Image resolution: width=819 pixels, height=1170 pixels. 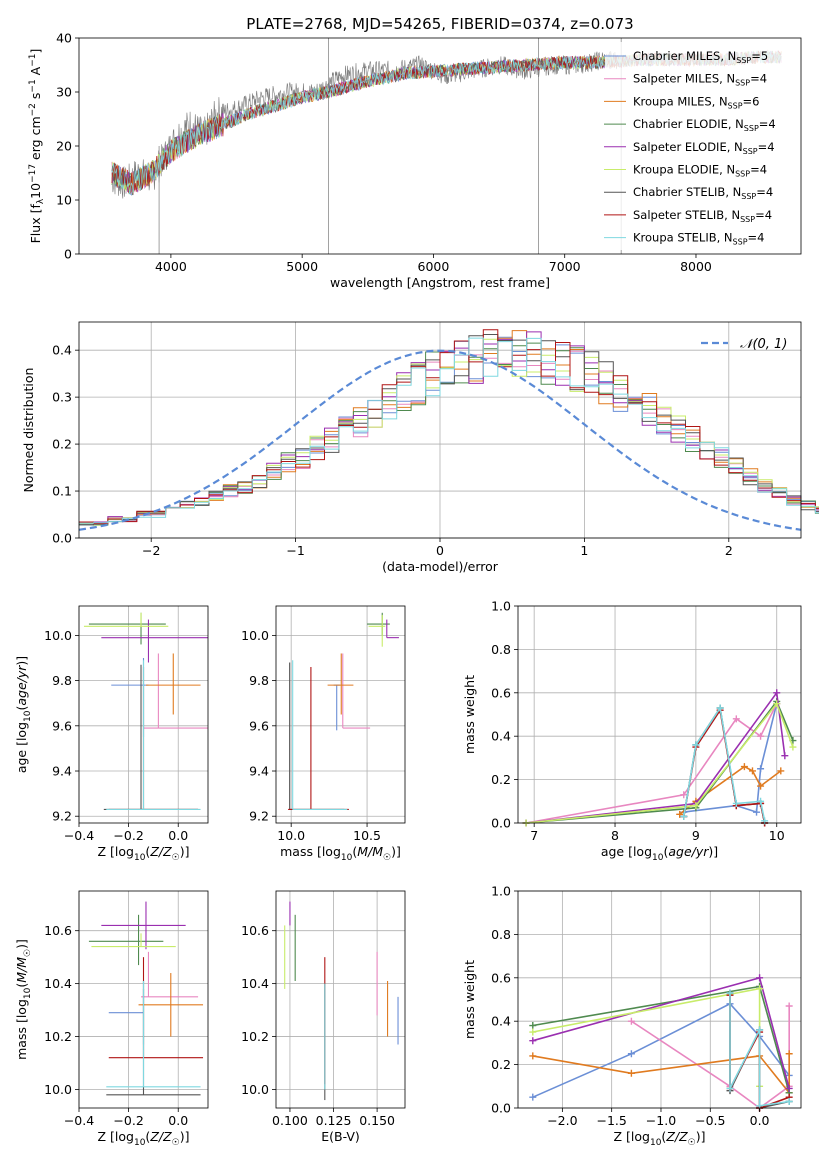 What do you see at coordinates (133, 940) in the screenshot?
I see `errorbar-kroupa-elodie` at bounding box center [133, 940].